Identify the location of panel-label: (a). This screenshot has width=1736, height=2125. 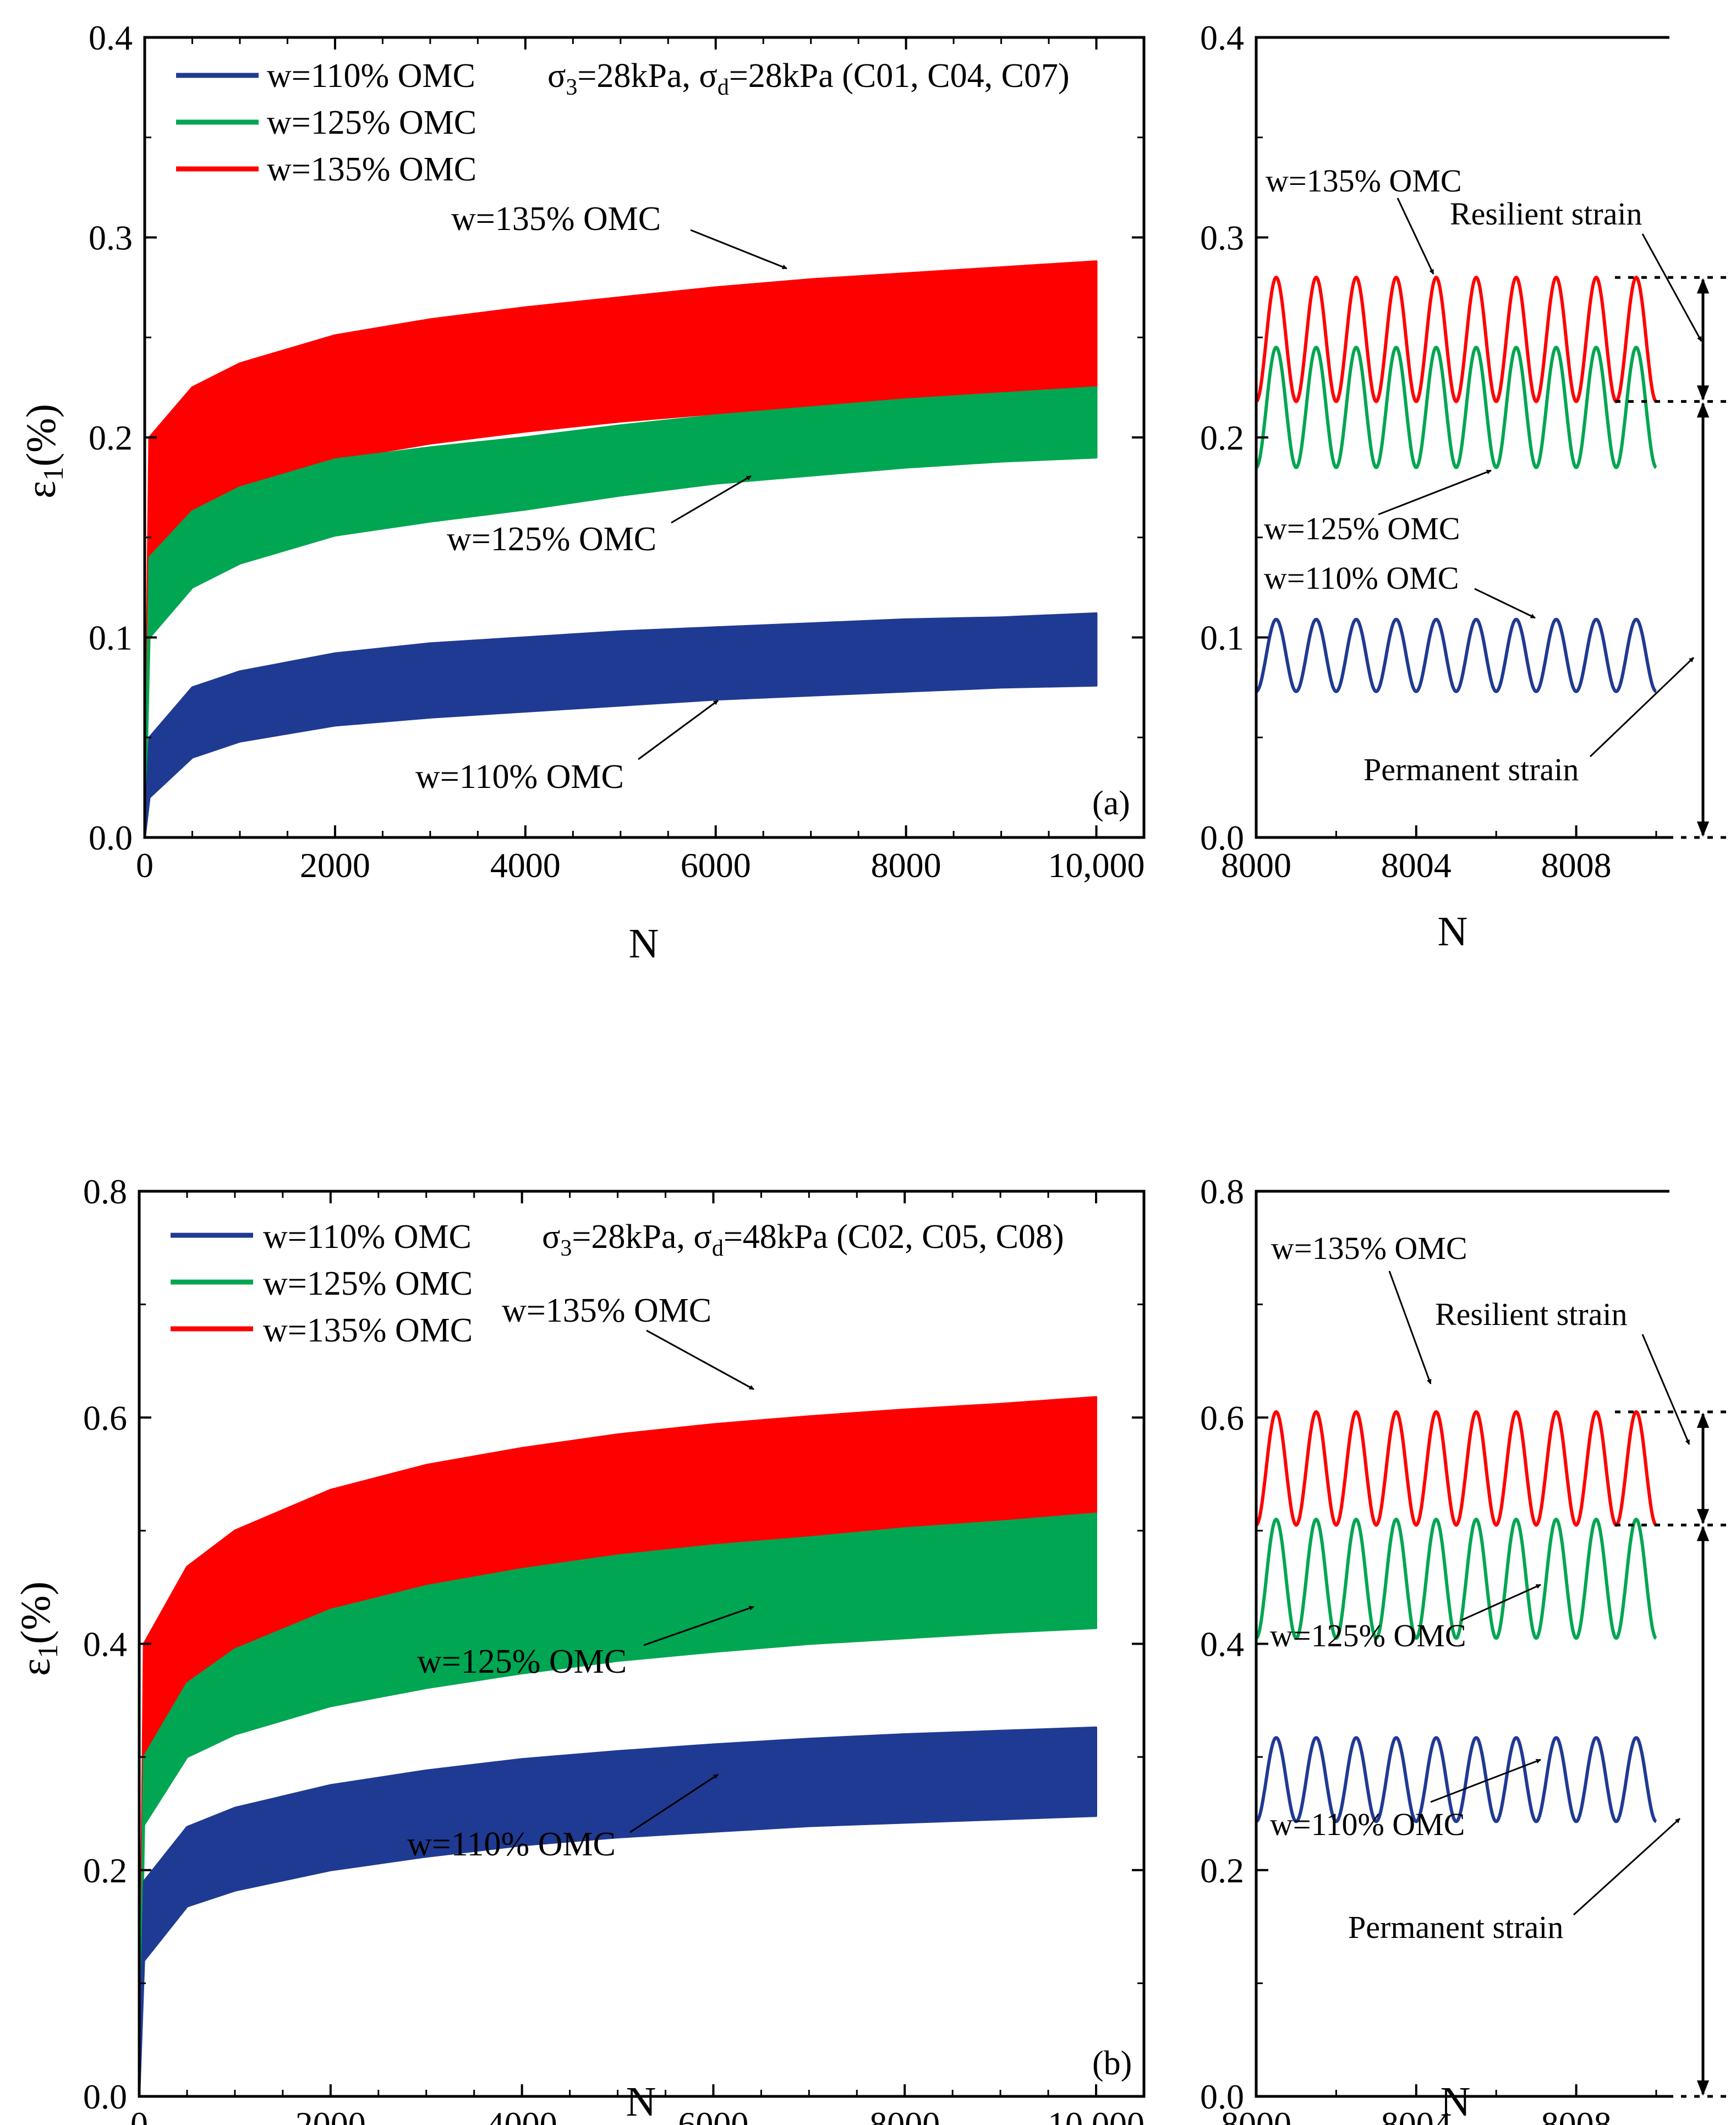
(1111, 803).